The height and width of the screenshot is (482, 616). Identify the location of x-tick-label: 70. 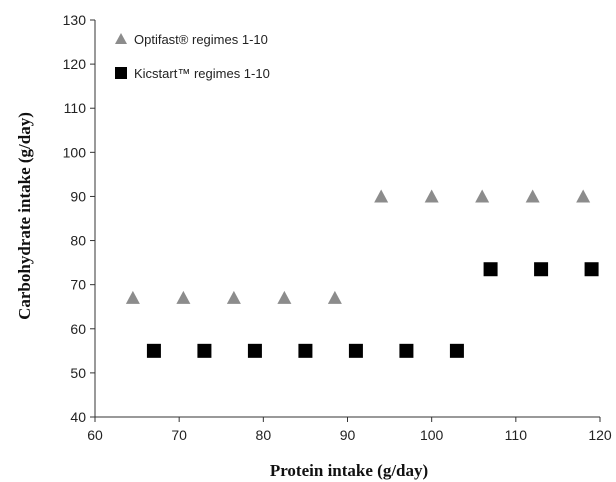
(179, 435).